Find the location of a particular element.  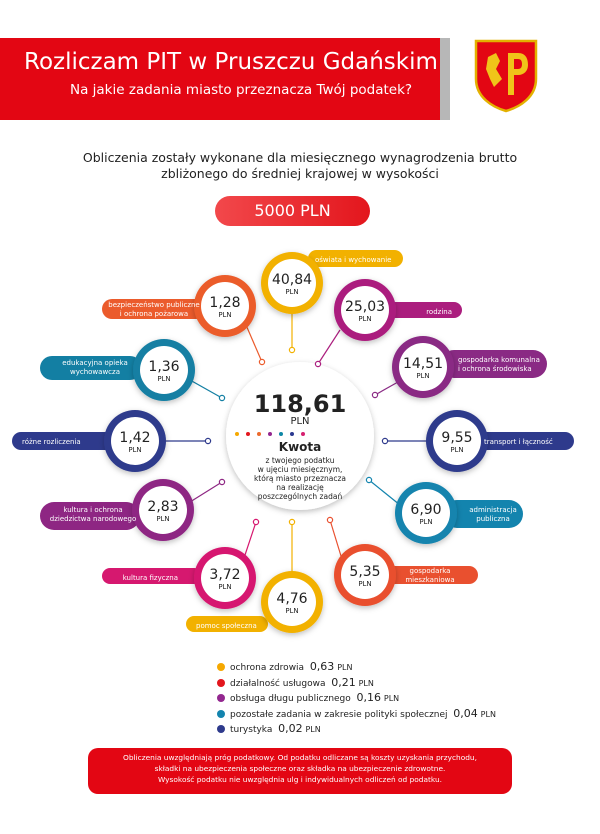

item-value: 25,03 is located at coordinates (365, 307).